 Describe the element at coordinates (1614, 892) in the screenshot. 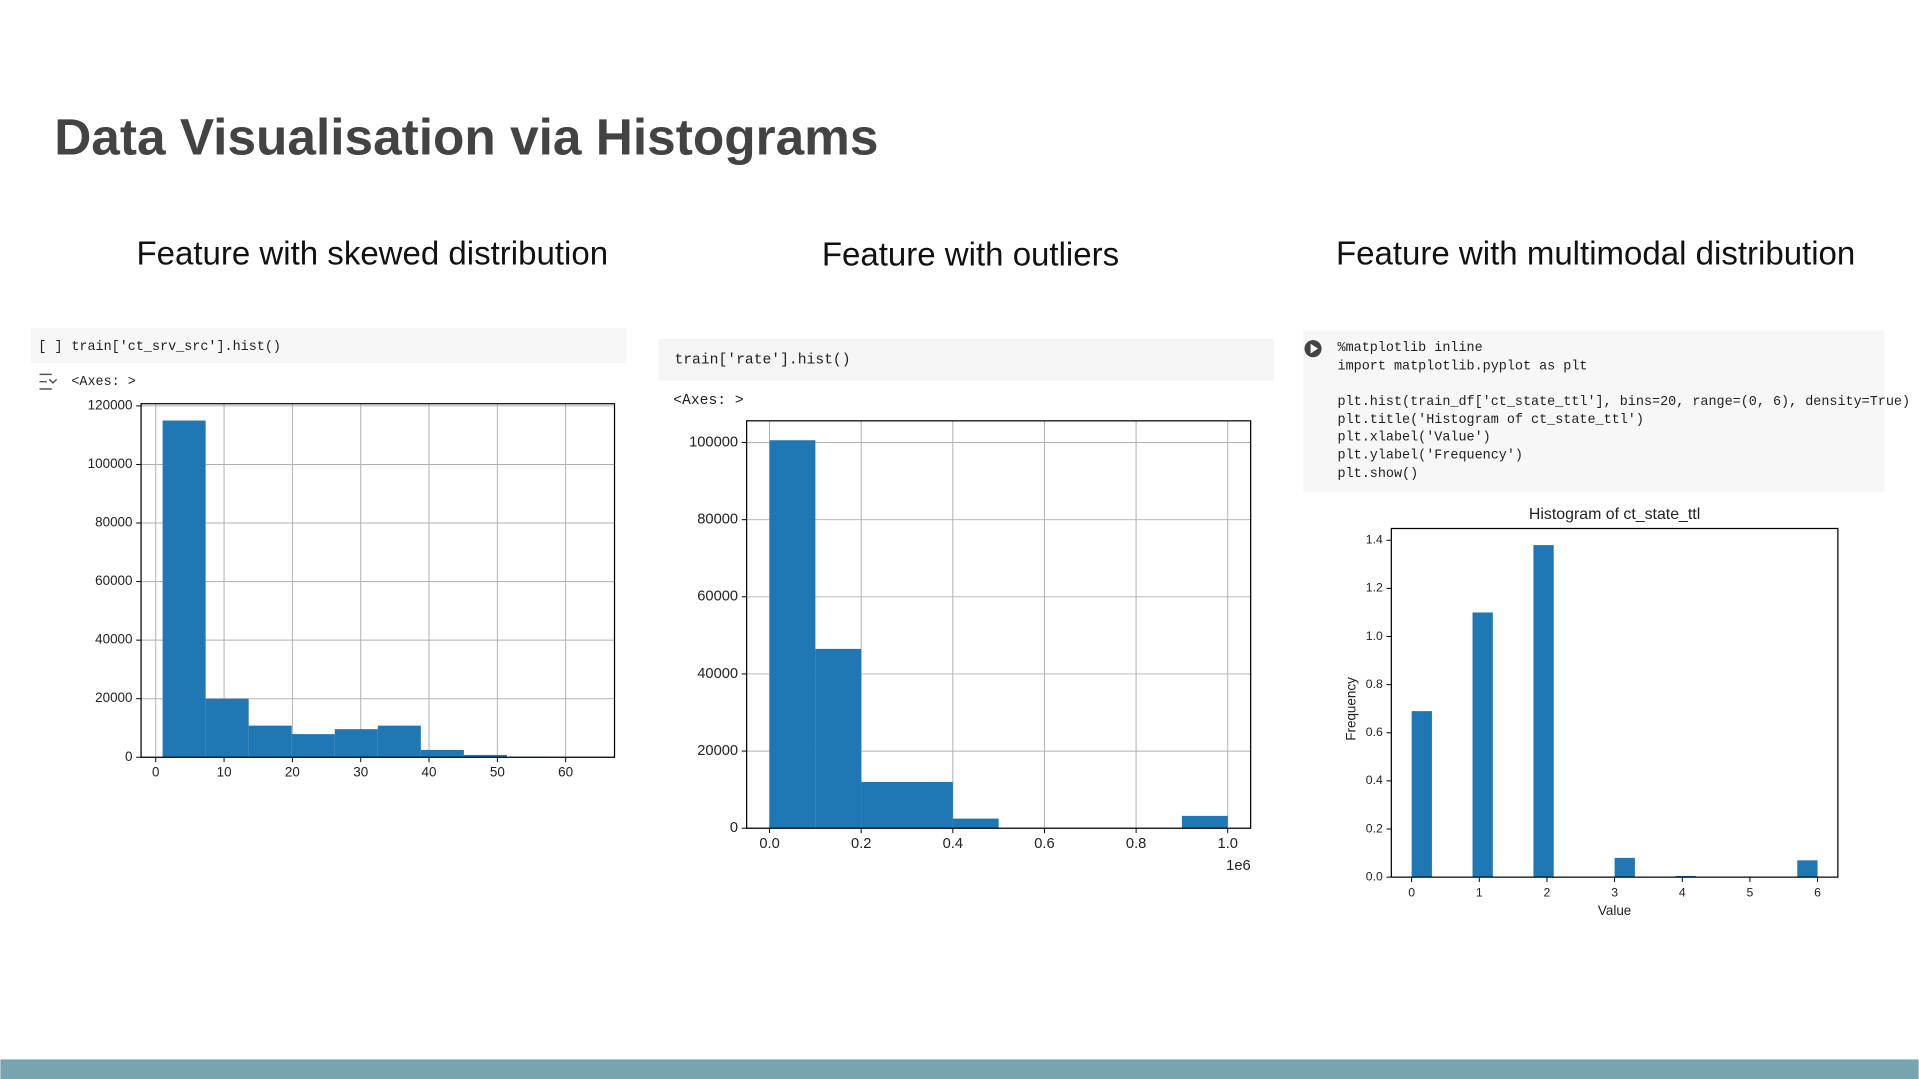

I see `x-tick-label: 3` at that location.